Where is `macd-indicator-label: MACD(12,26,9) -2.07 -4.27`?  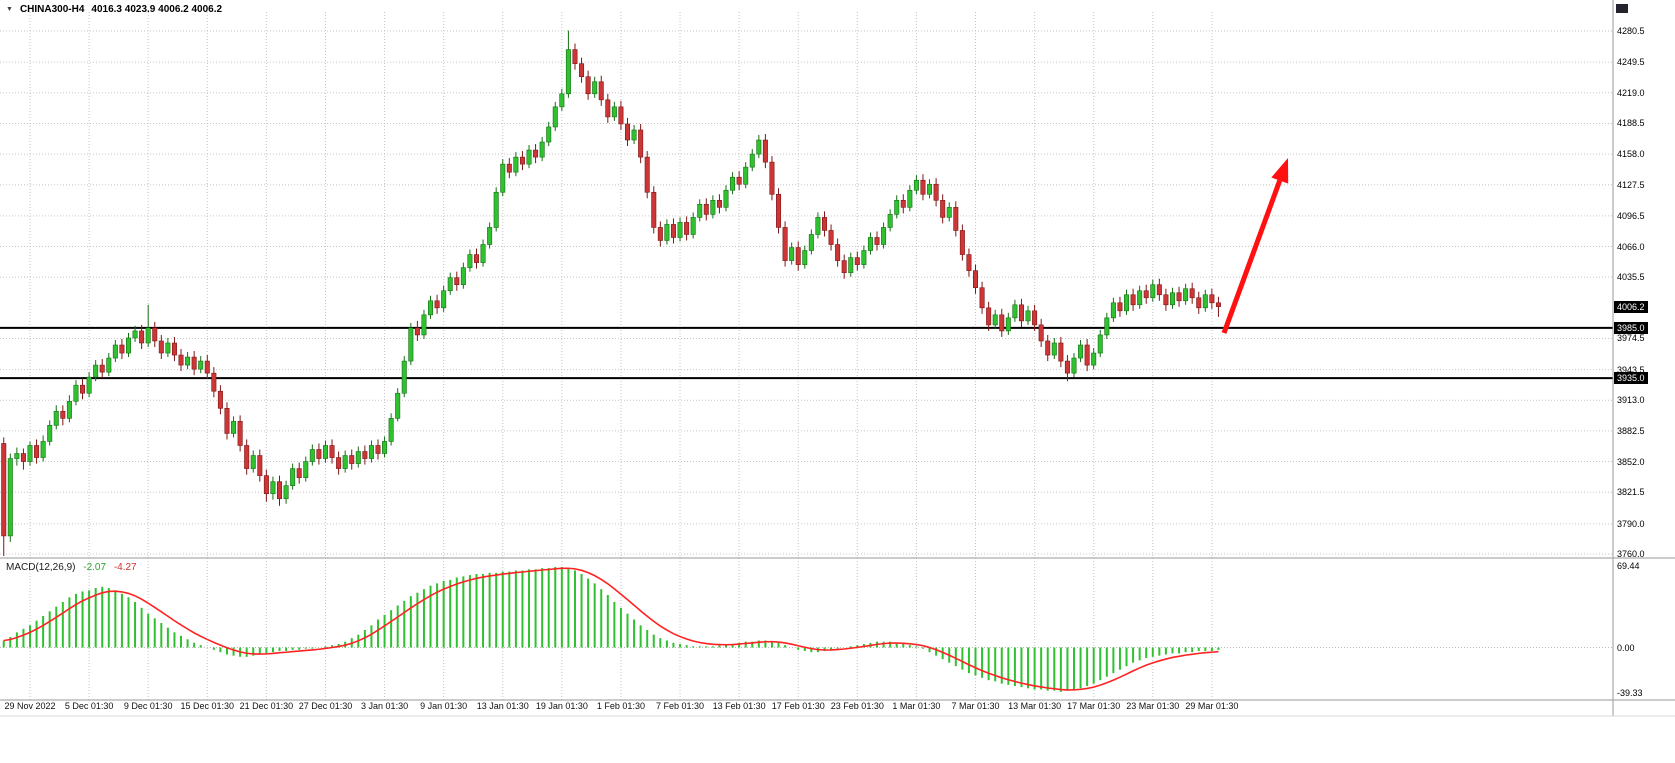 macd-indicator-label: MACD(12,26,9) -2.07 -4.27 is located at coordinates (71, 567).